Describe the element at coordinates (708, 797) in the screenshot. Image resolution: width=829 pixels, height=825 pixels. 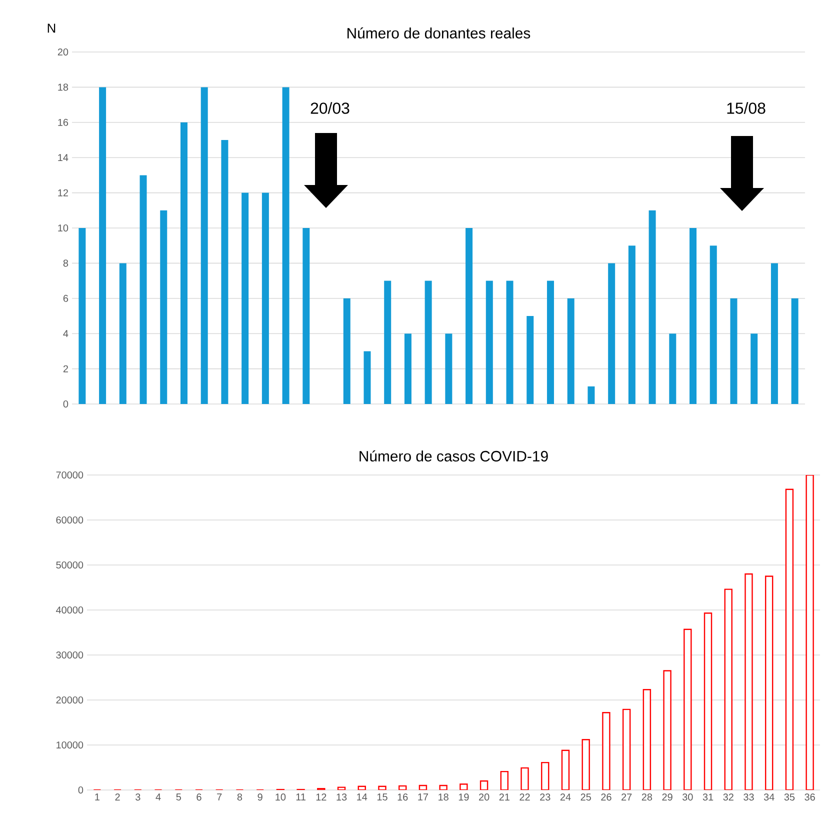
I see `x-tick-label: 31` at that location.